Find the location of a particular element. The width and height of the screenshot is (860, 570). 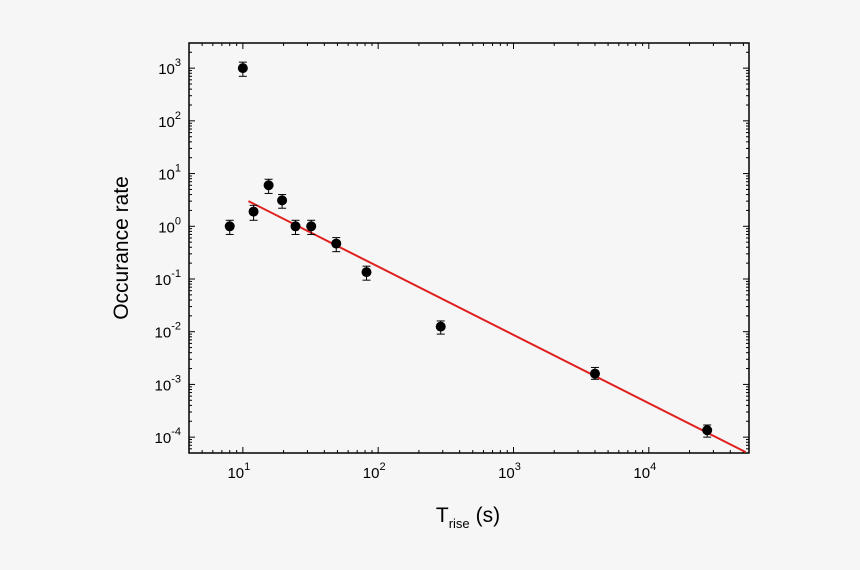

y-tick-label: 10⁻¹ is located at coordinates (168, 278).